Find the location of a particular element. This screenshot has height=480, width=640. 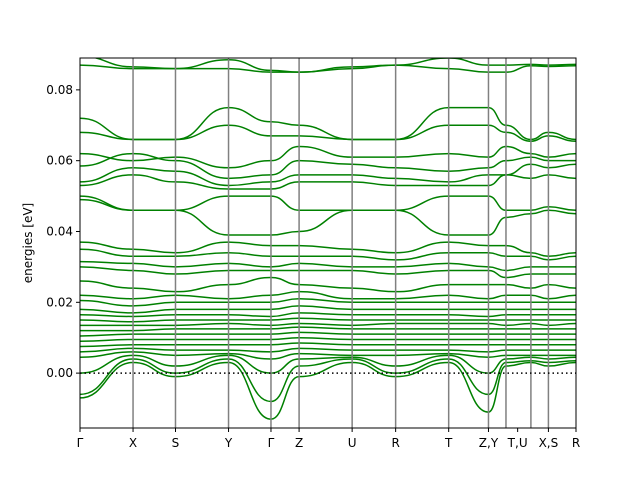

y-axis-ticks: 0.00 0.02 0.04 0.06 0.08 is located at coordinates (63, 231).